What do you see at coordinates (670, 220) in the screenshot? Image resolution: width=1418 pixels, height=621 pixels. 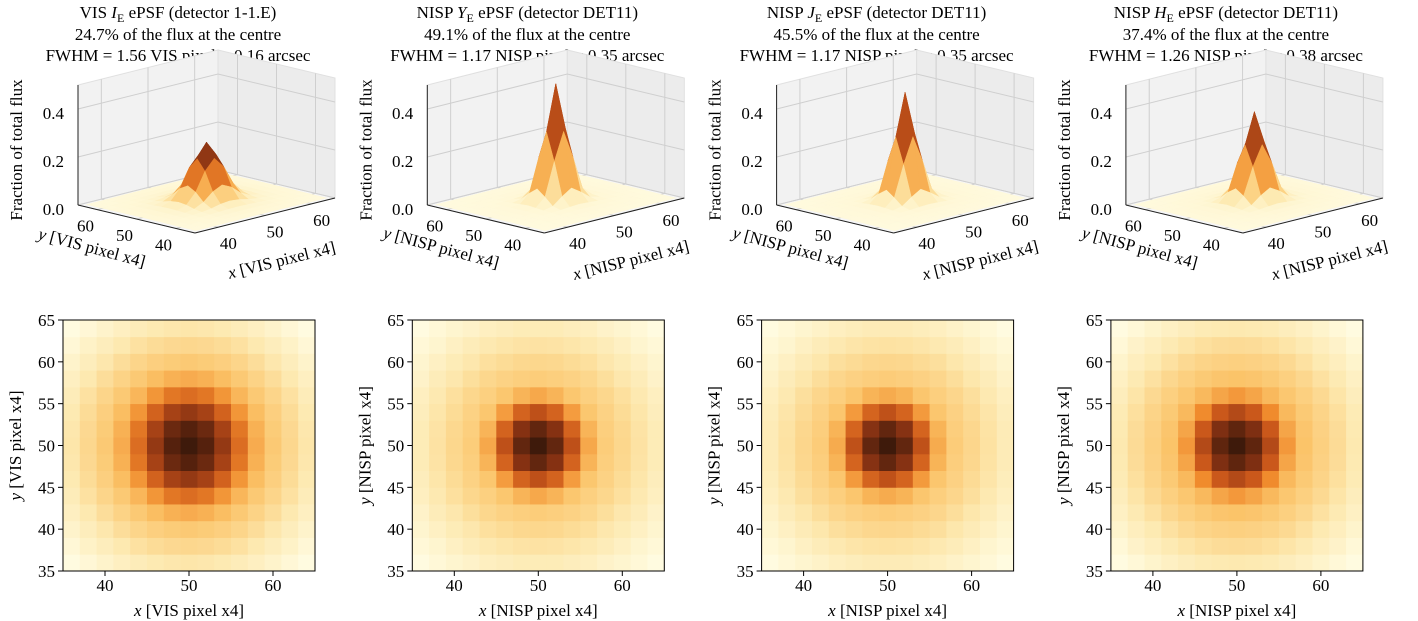 I see `x-tick-label: 60` at bounding box center [670, 220].